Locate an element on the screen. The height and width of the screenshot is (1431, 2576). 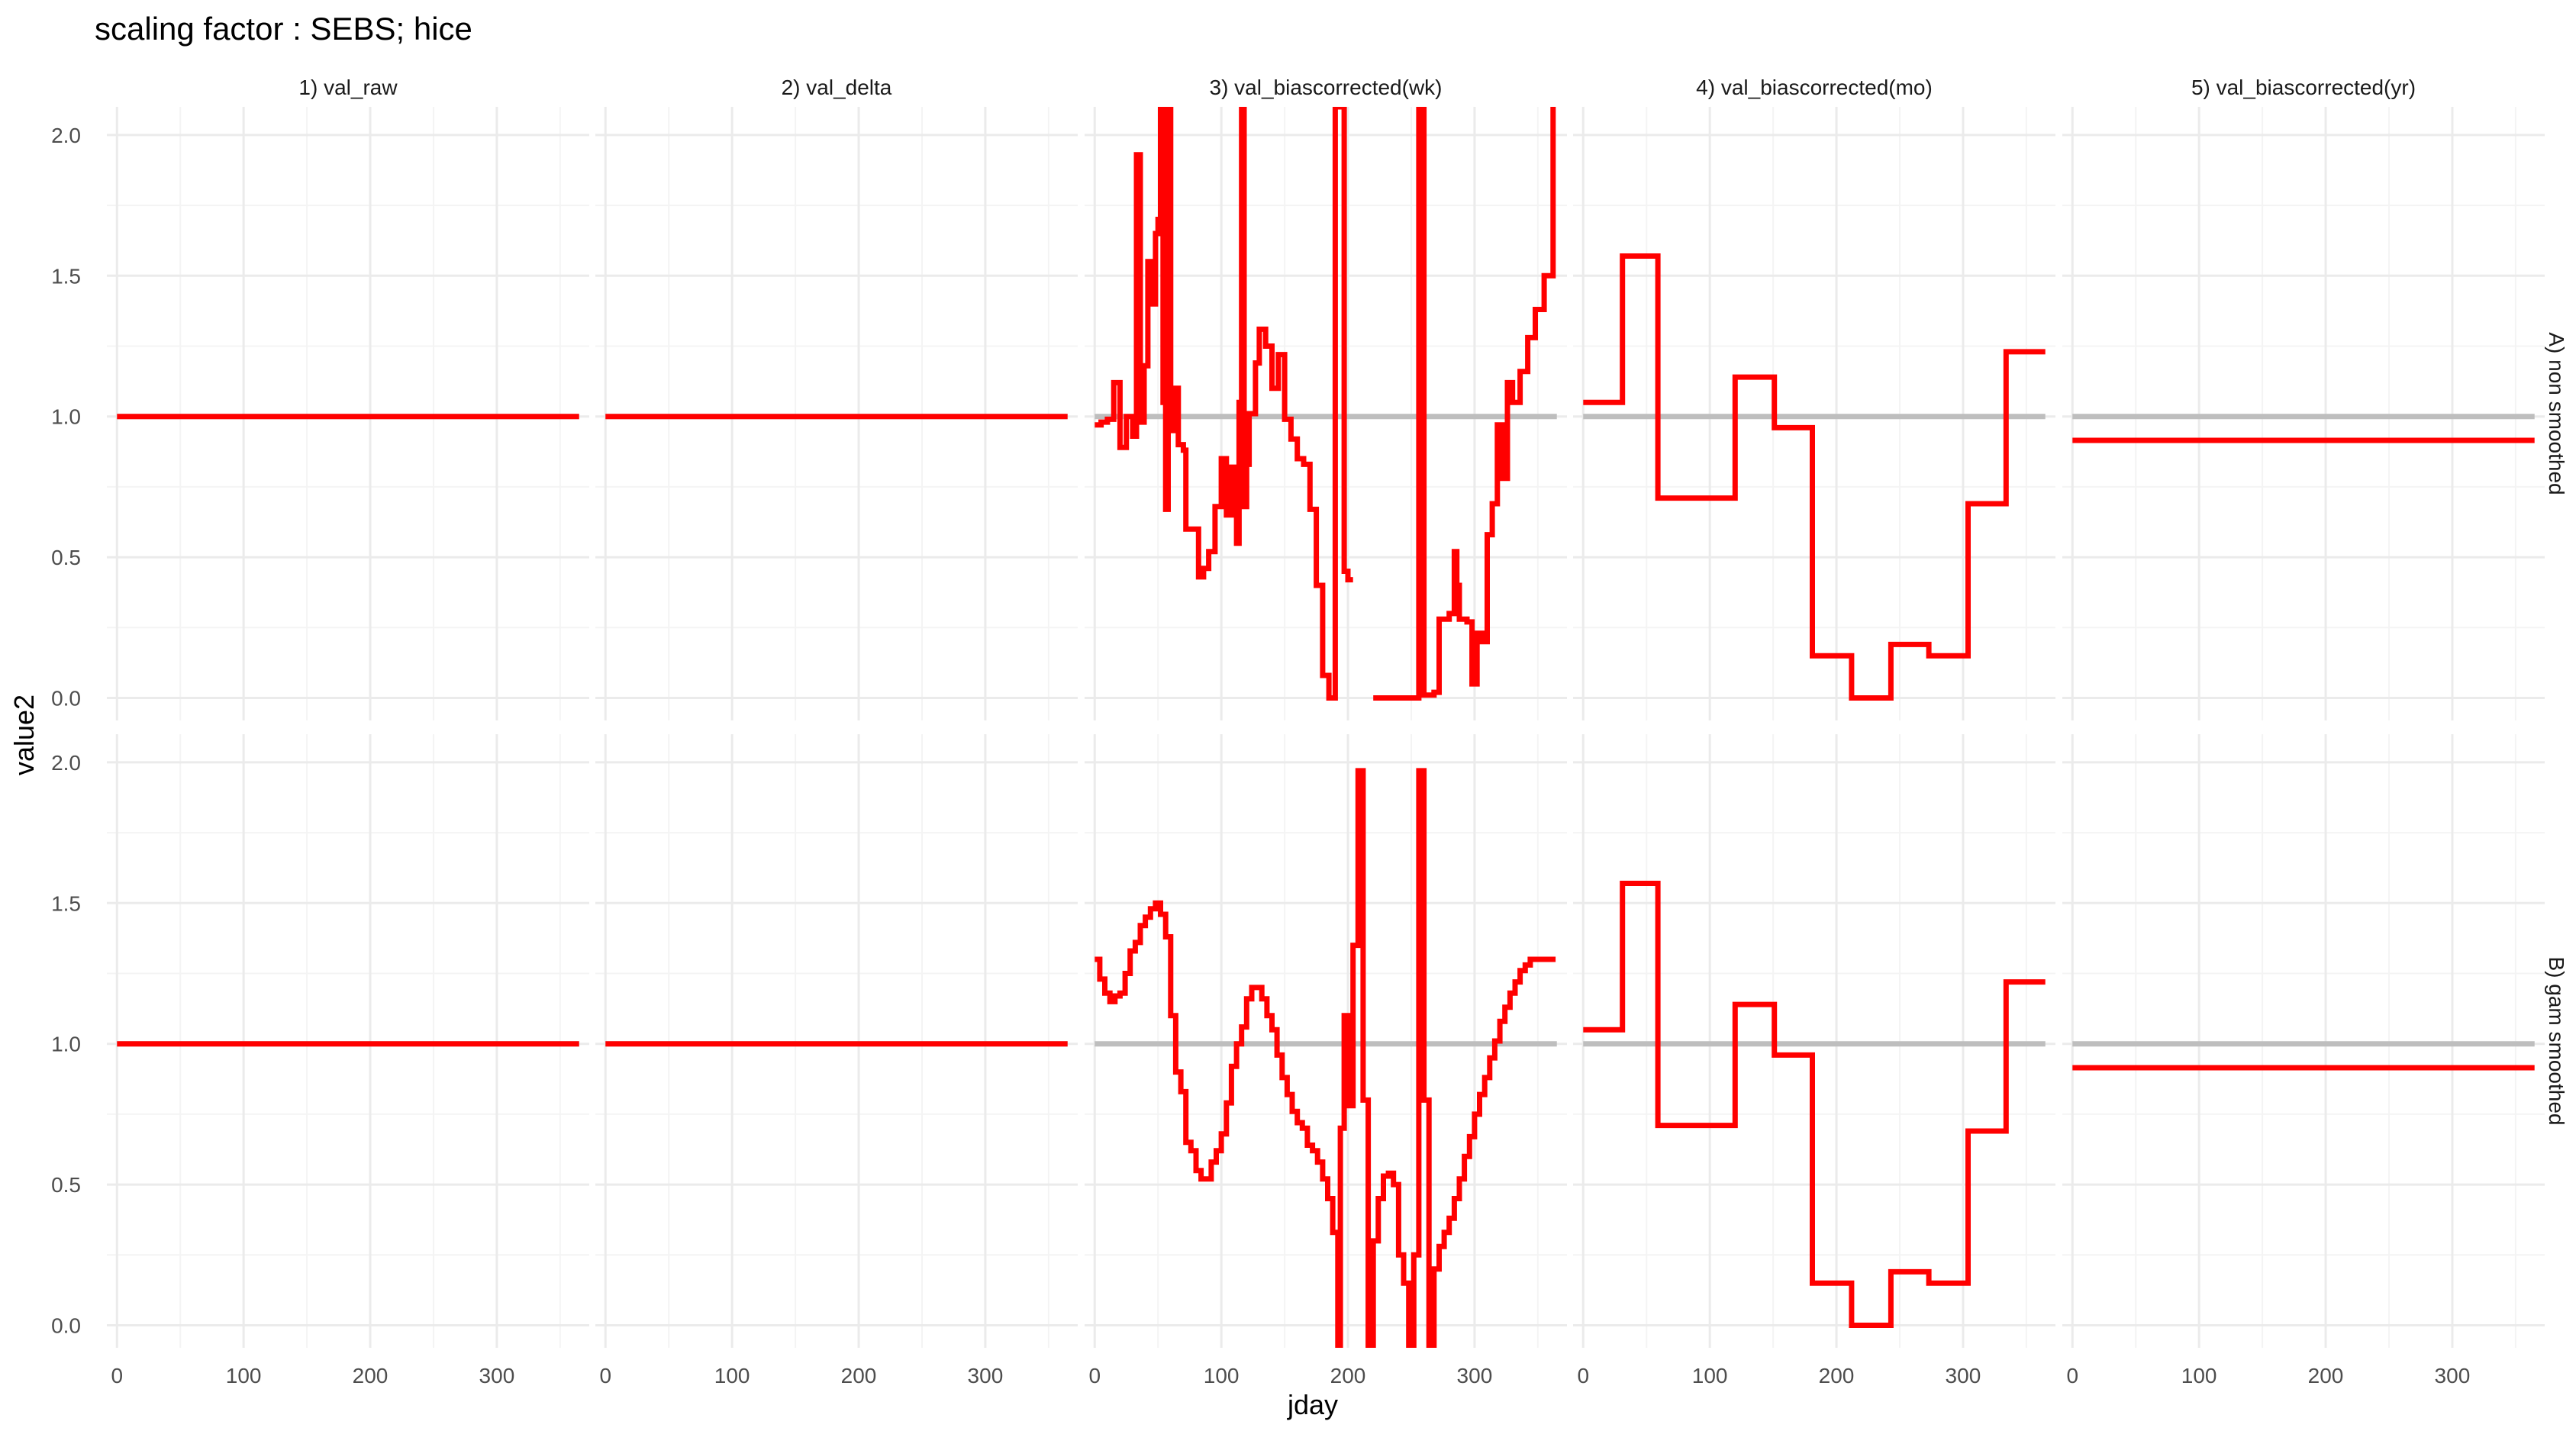
panel-r2-c4 is located at coordinates (1814, 1041).